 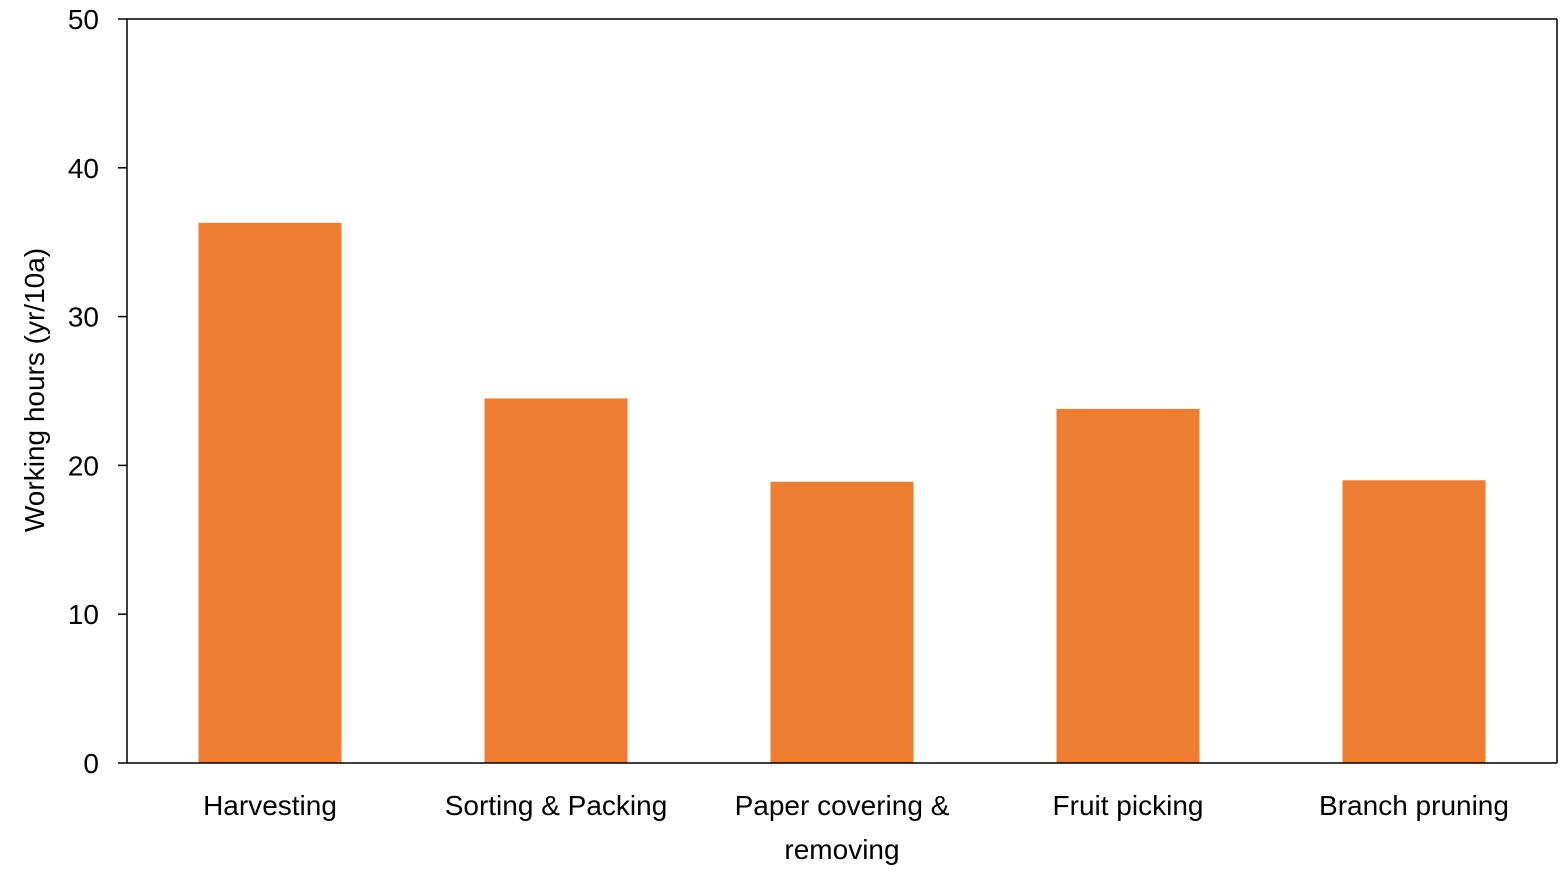 What do you see at coordinates (83, 317) in the screenshot?
I see `y-tick-label-3: 30` at bounding box center [83, 317].